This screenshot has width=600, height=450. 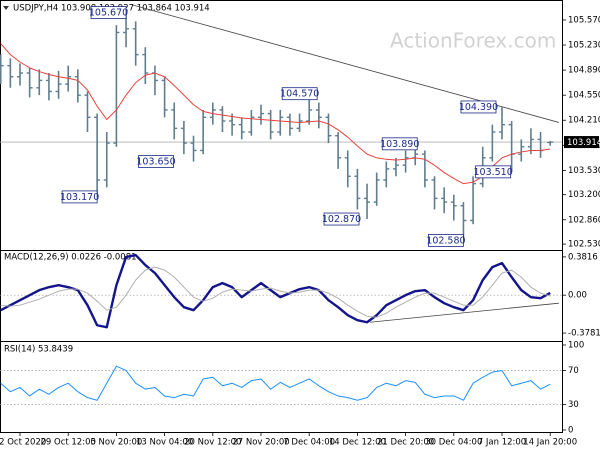 I want to click on y-tick-label: 105.230, so click(x=584, y=46).